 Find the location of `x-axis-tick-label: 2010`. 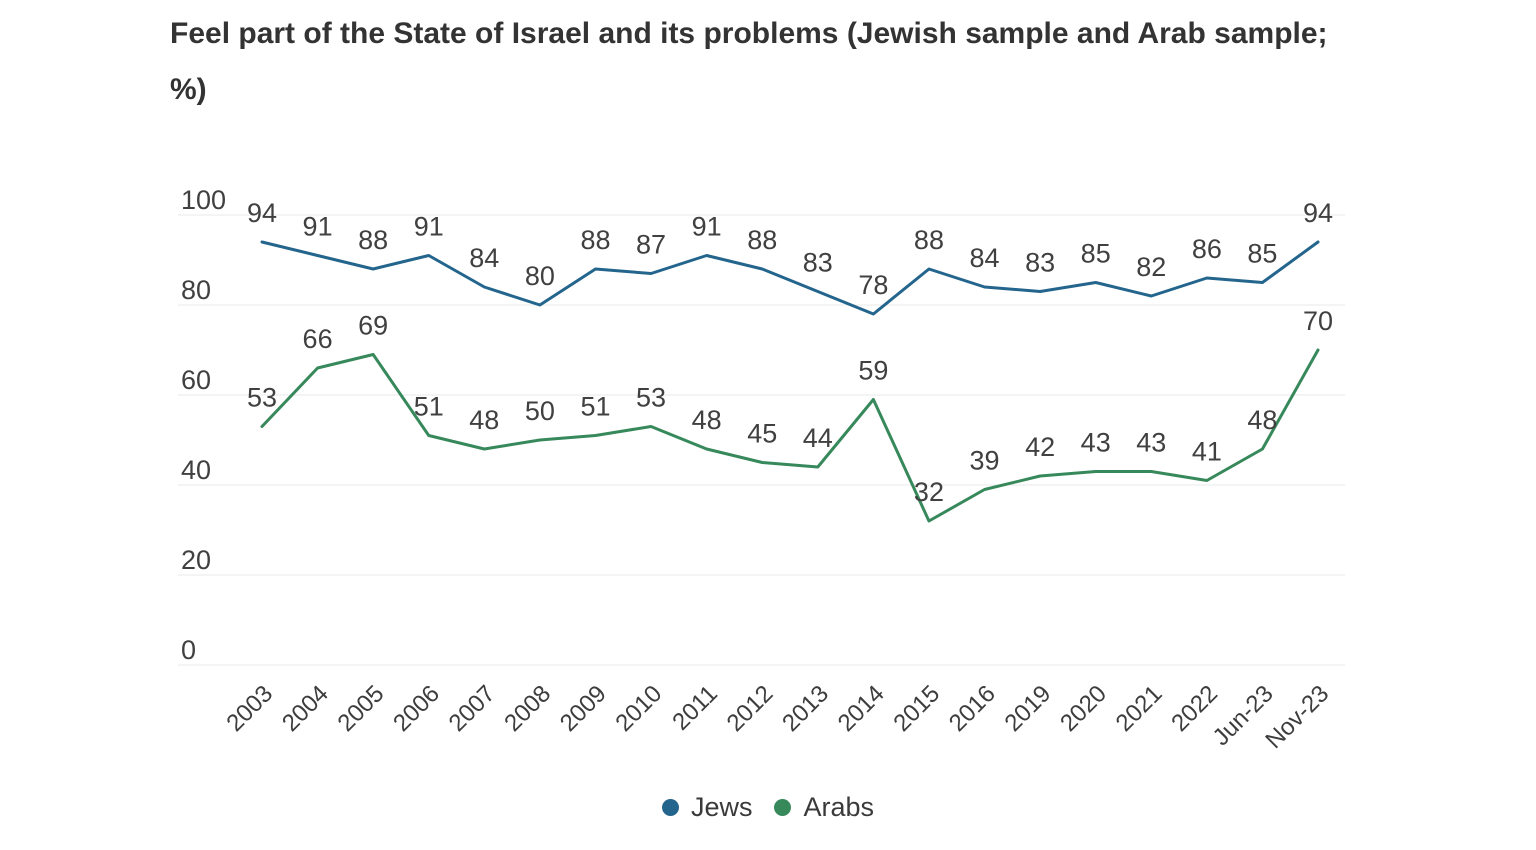

x-axis-tick-label: 2010 is located at coordinates (638, 708).